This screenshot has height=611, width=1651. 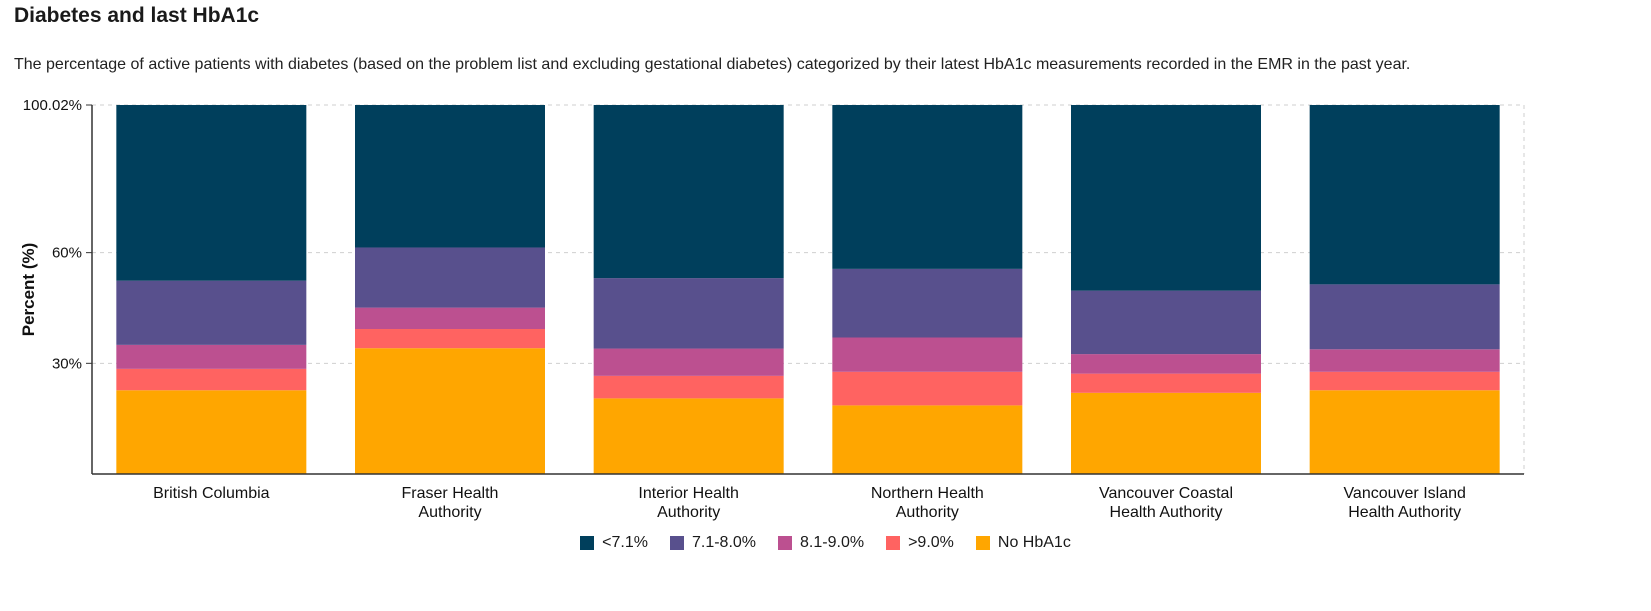 I want to click on legend-item: >9.0%, so click(x=920, y=543).